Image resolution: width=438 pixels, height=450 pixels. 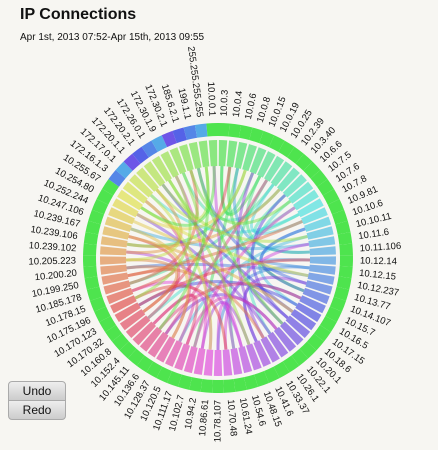 What do you see at coordinates (232, 418) in the screenshot?
I see `node-label: 10.70.48` at bounding box center [232, 418].